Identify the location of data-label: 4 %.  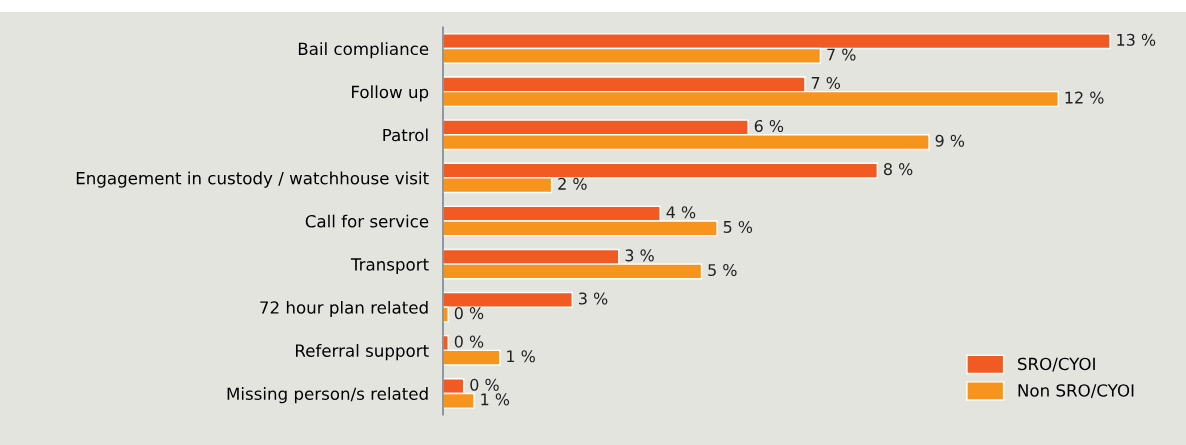
(681, 212).